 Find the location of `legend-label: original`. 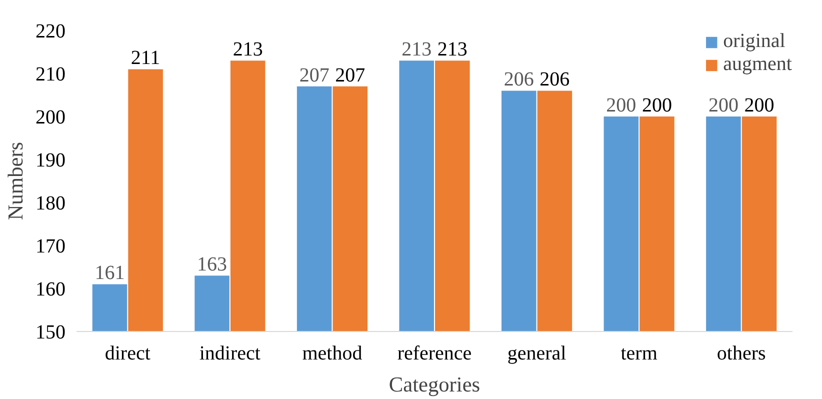

legend-label: original is located at coordinates (754, 41).